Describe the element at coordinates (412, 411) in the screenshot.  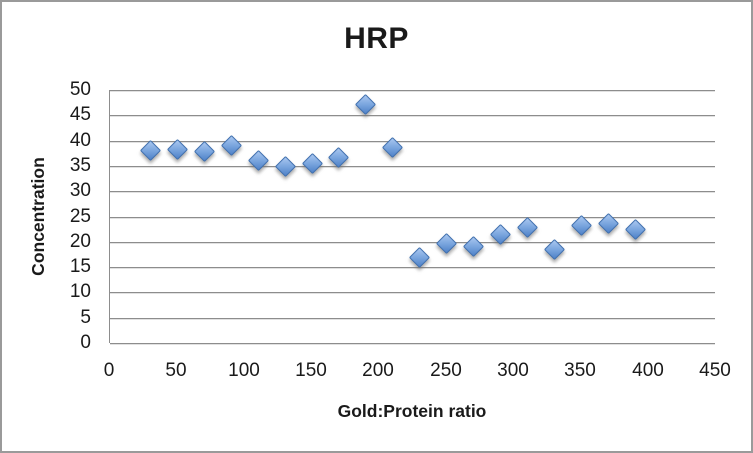
I see `x-axis-title: Gold:Protein ratio` at that location.